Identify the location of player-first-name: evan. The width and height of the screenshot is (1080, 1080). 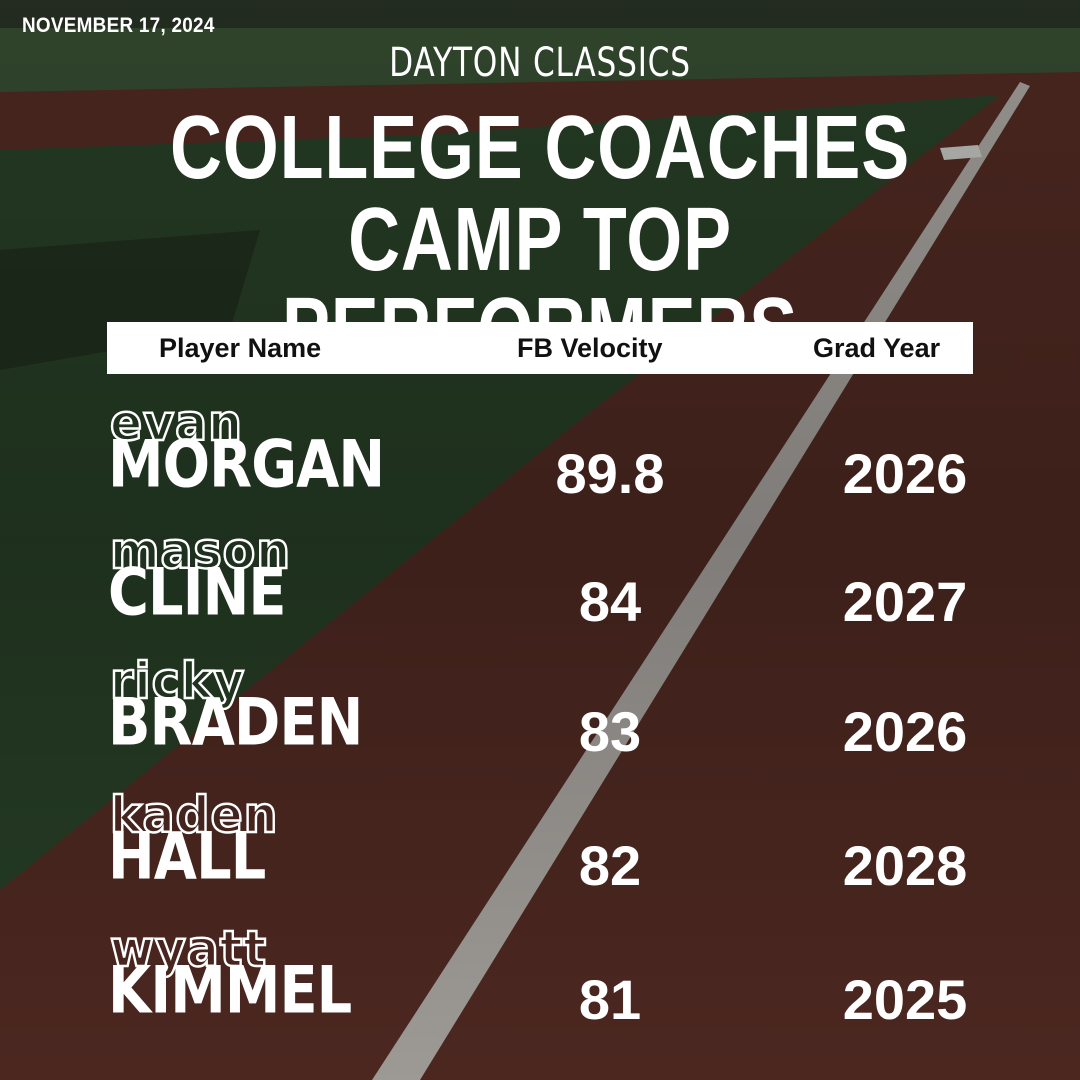
(176, 423).